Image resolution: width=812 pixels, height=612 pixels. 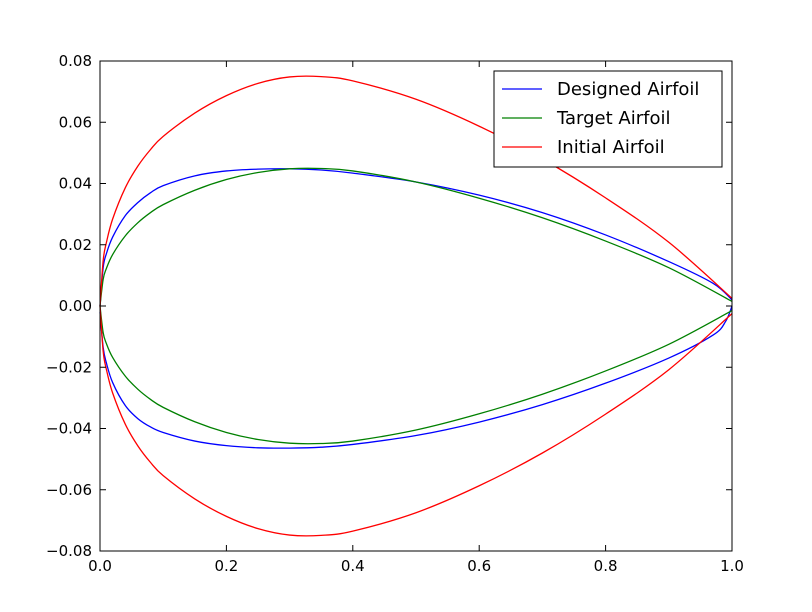 What do you see at coordinates (606, 566) in the screenshot?
I see `x-tick-label: 0.8` at bounding box center [606, 566].